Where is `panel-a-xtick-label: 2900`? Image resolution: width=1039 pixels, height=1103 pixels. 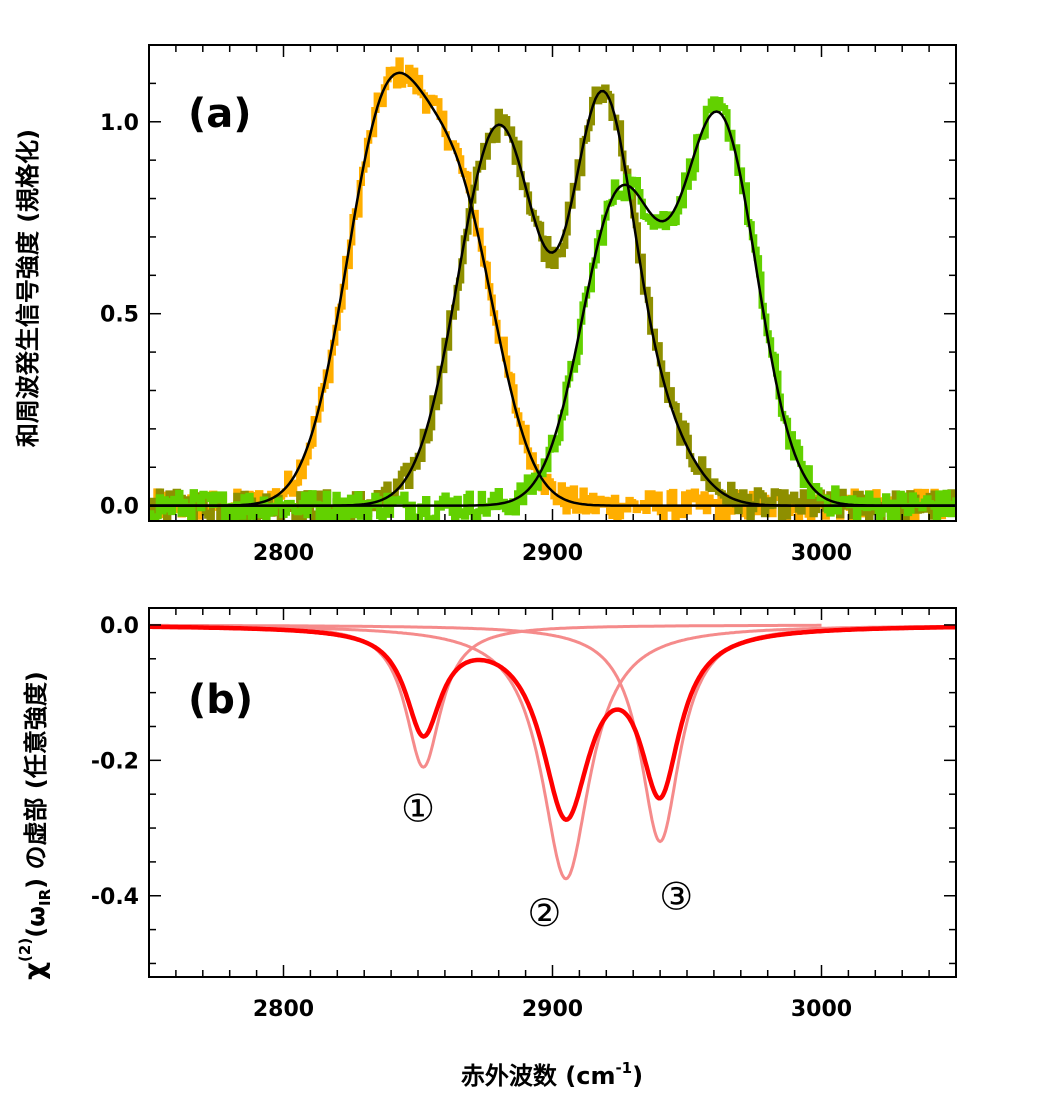
panel-a-xtick-label: 2900 is located at coordinates (552, 553).